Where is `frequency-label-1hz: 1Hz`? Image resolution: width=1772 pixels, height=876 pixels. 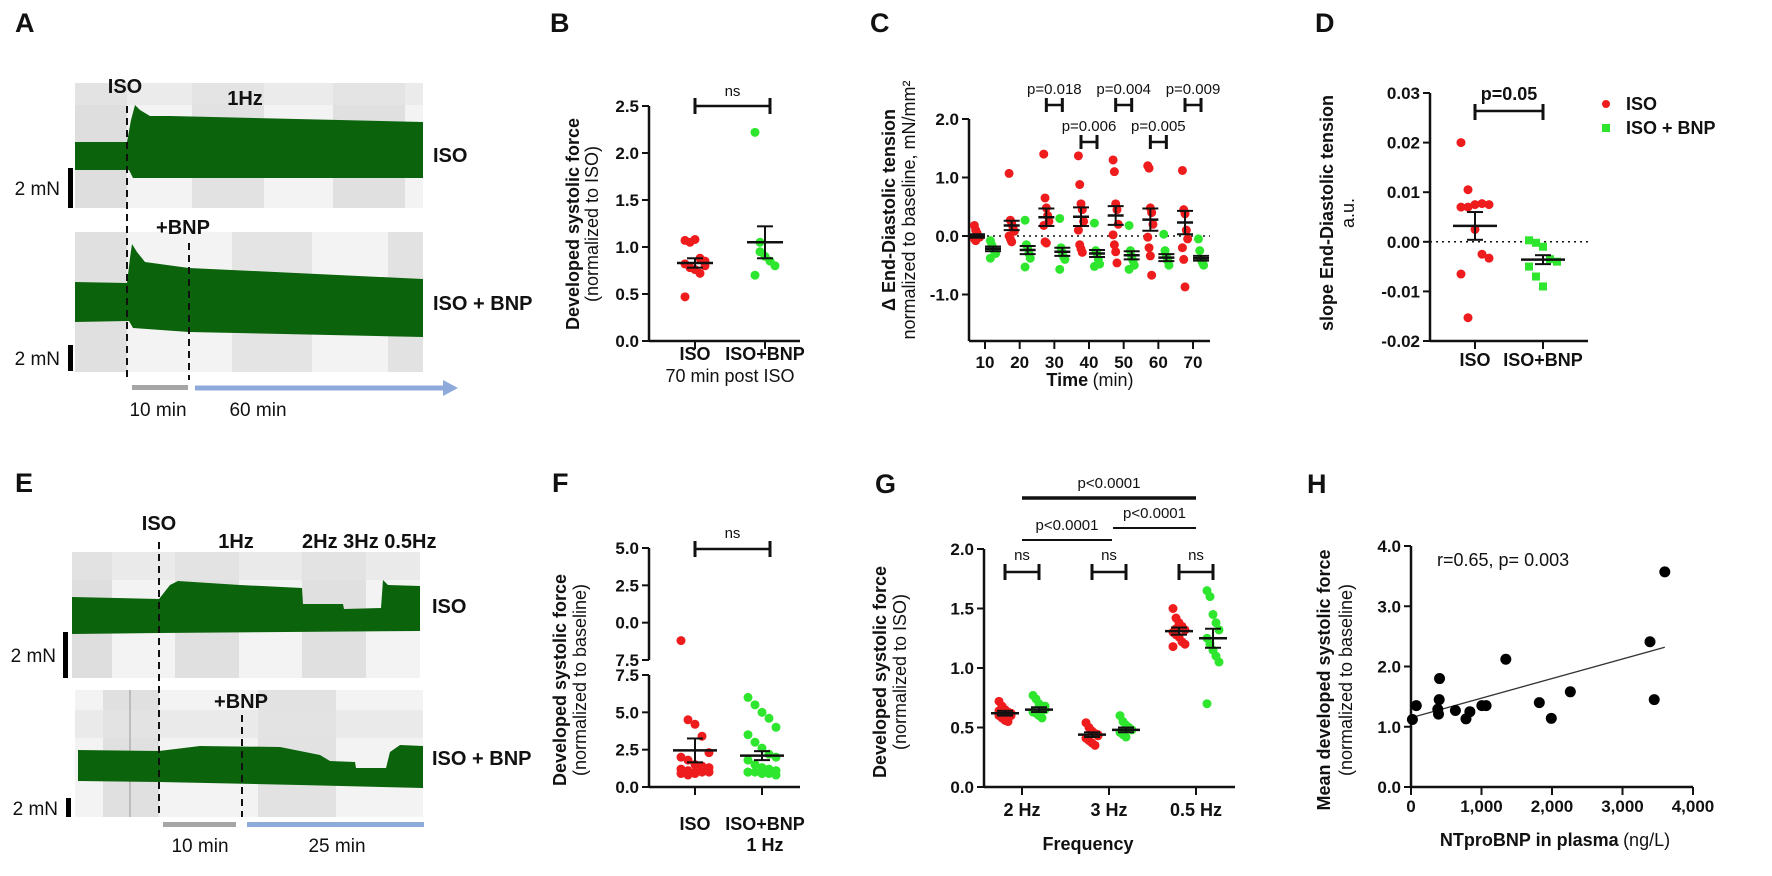
frequency-label-1hz: 1Hz is located at coordinates (236, 542).